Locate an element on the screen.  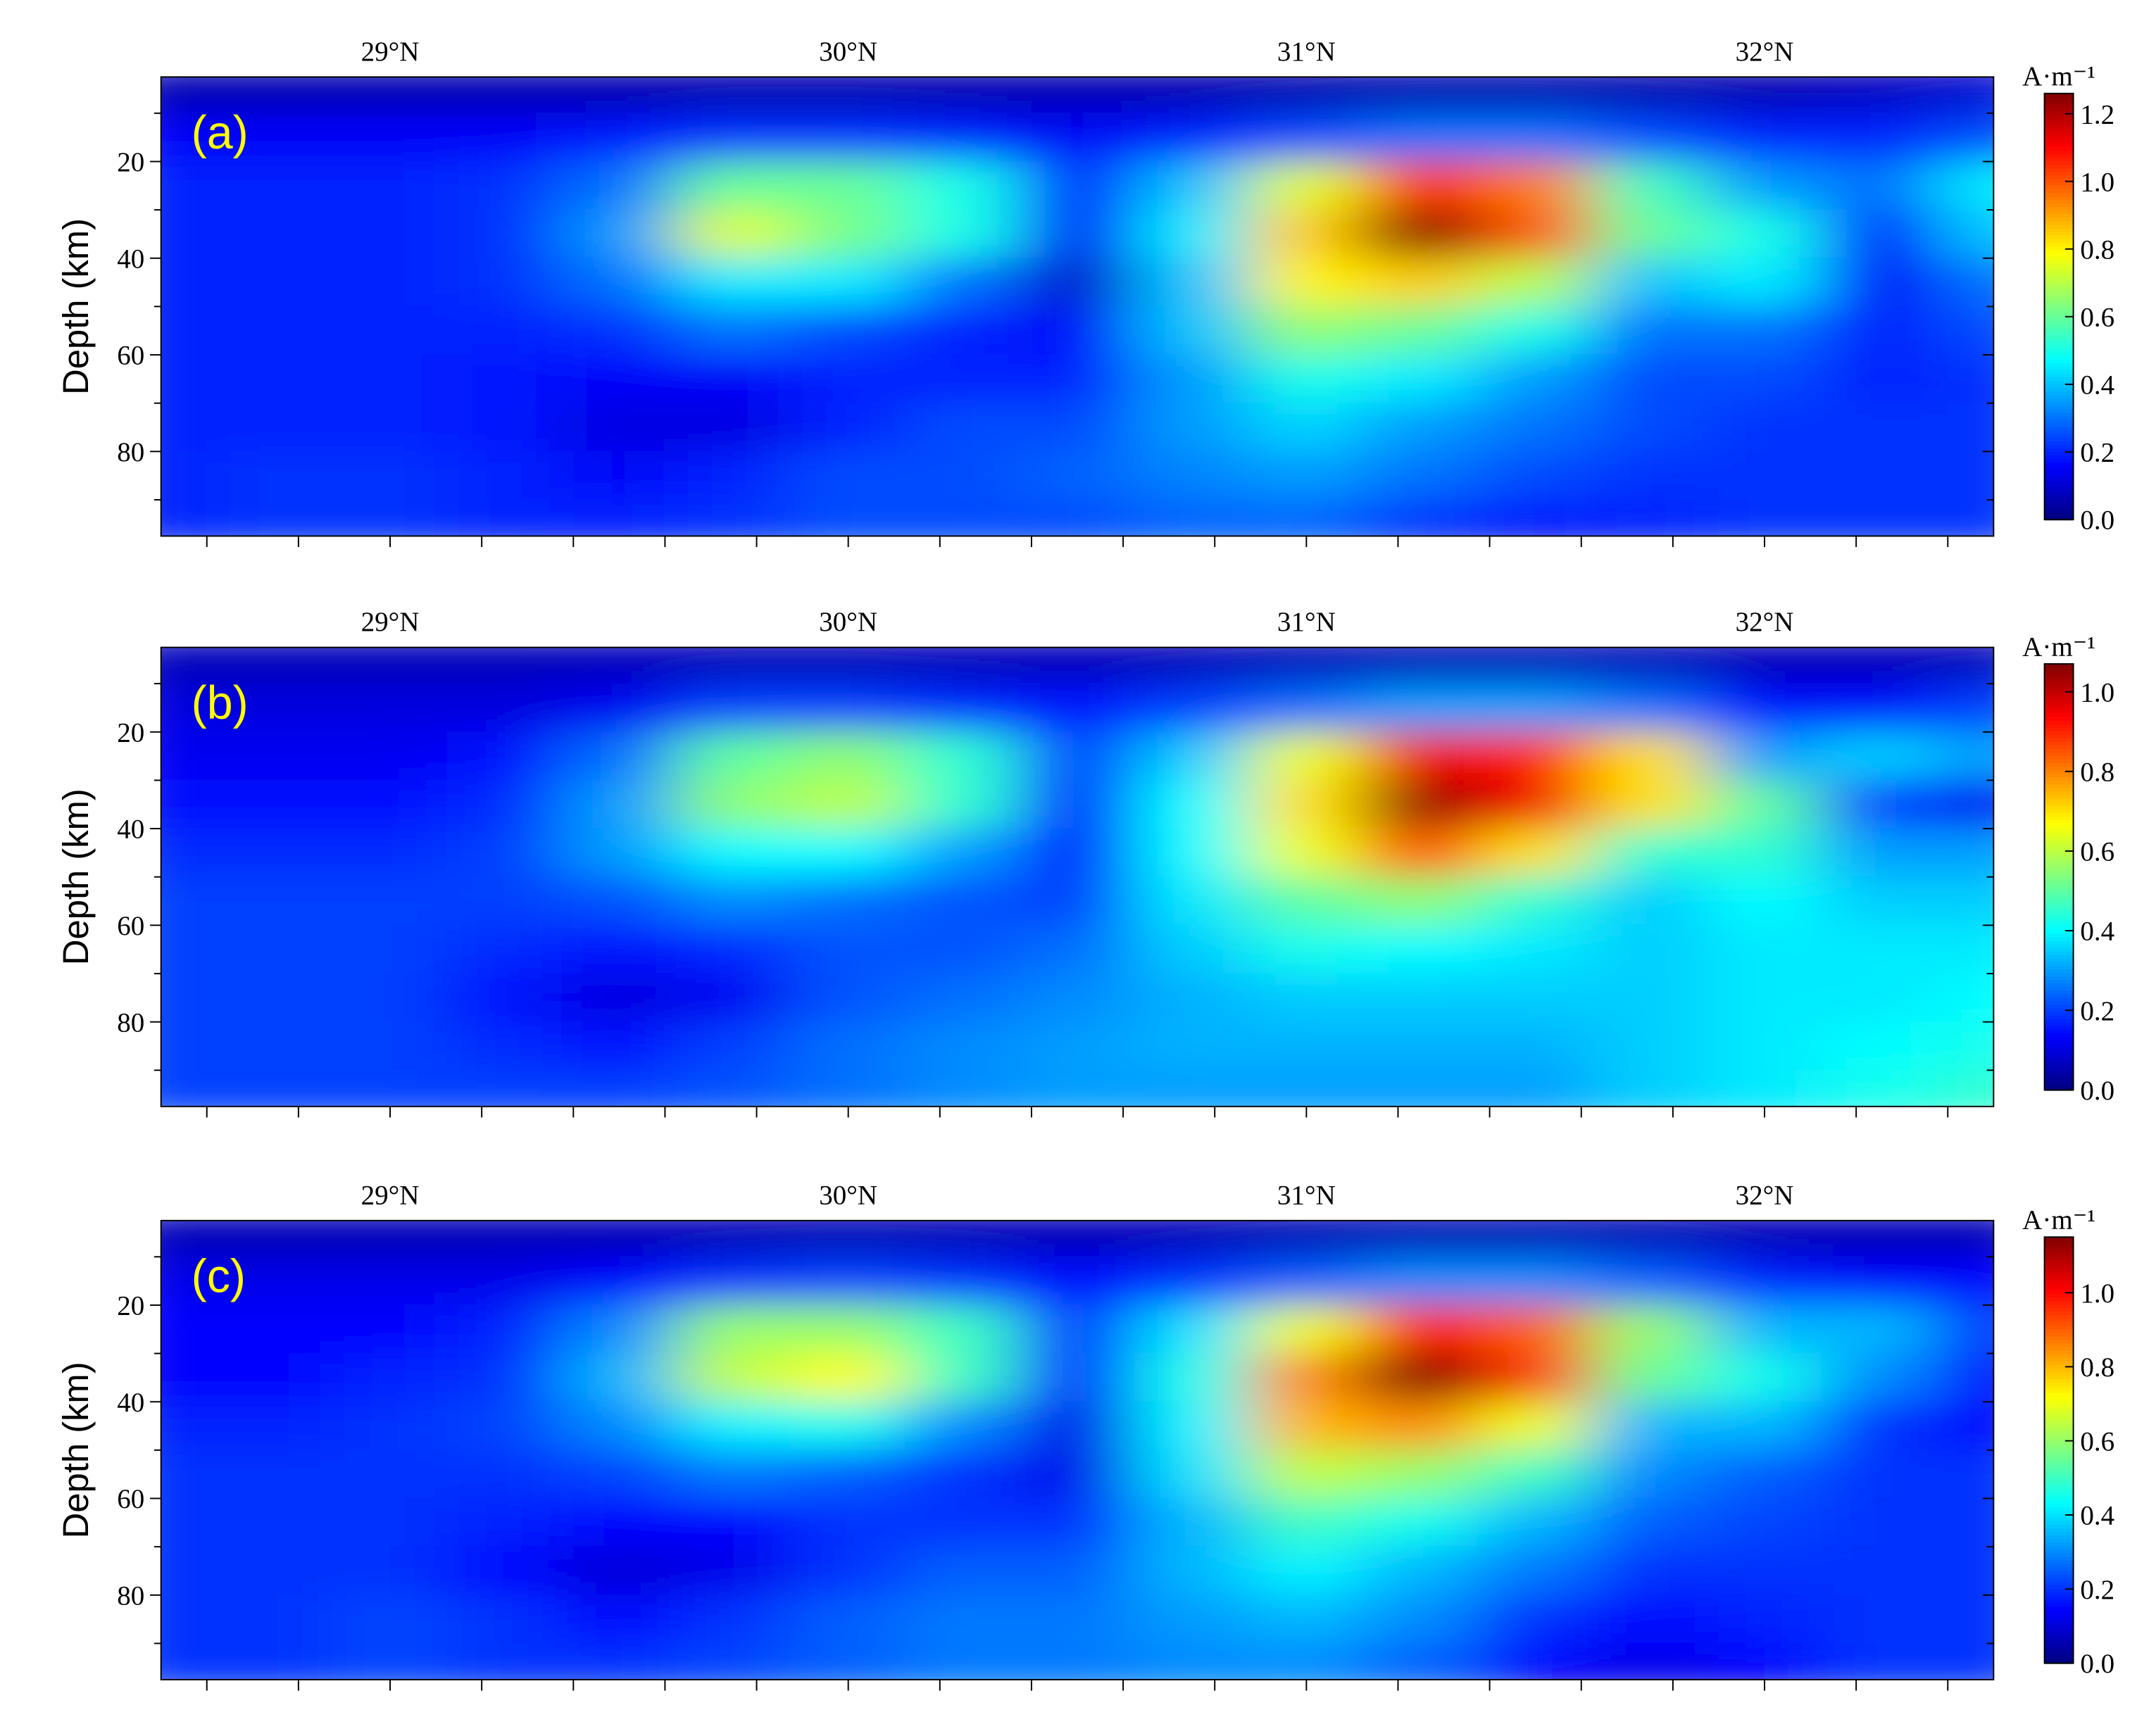
x-tick-label: 30°N is located at coordinates (848, 52).